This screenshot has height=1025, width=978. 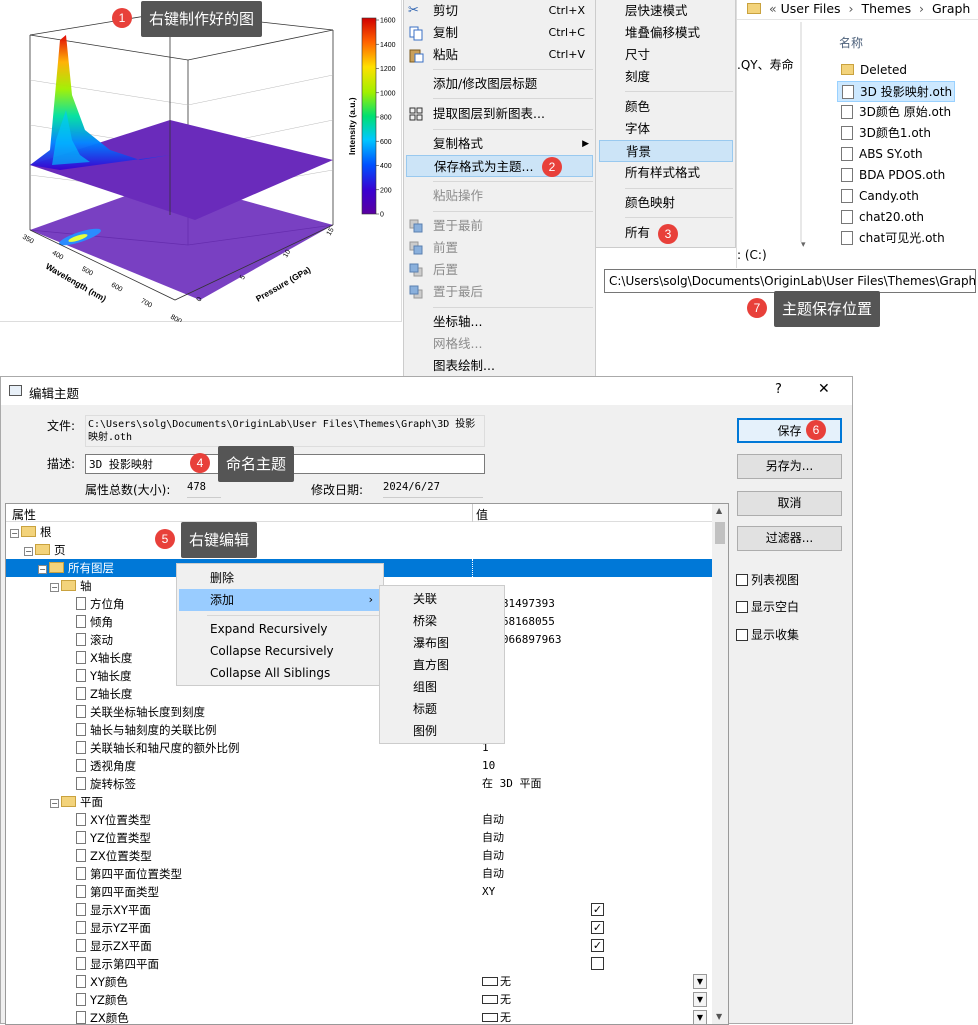 What do you see at coordinates (359, 676) in the screenshot?
I see `tree-row-property: Y轴长度` at bounding box center [359, 676].